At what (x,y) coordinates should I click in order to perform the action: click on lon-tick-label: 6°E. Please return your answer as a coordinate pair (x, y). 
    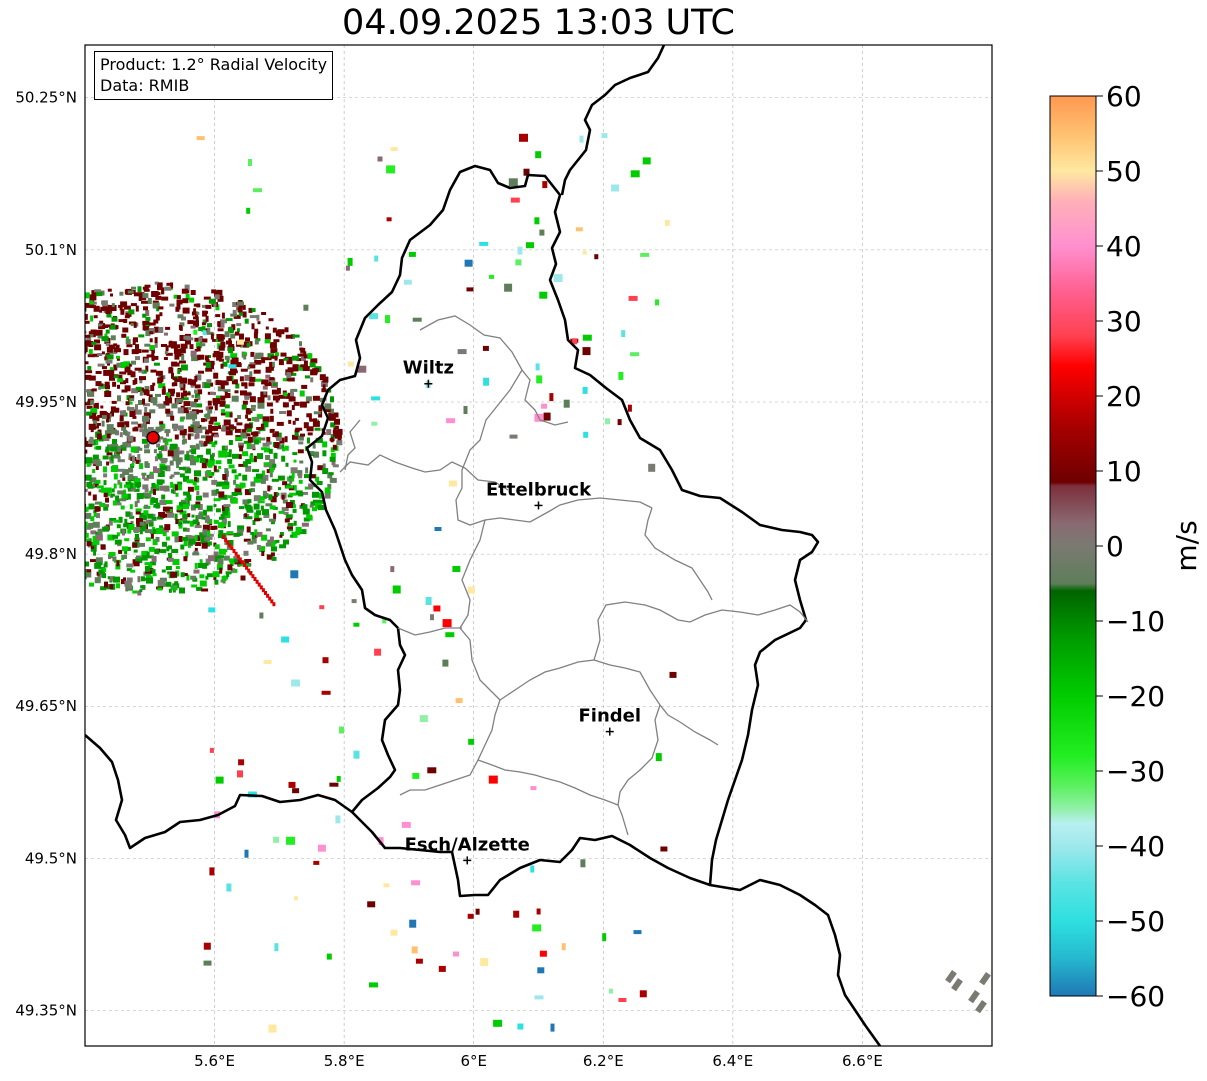
    Looking at the image, I should click on (473, 1061).